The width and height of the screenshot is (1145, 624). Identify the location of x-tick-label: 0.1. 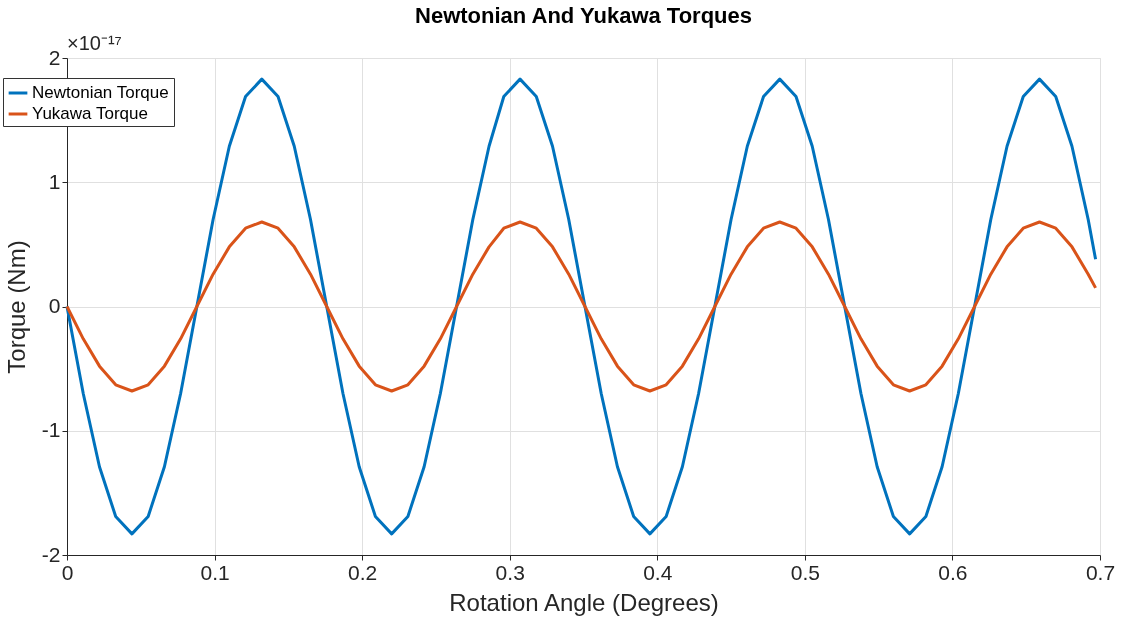
(215, 572).